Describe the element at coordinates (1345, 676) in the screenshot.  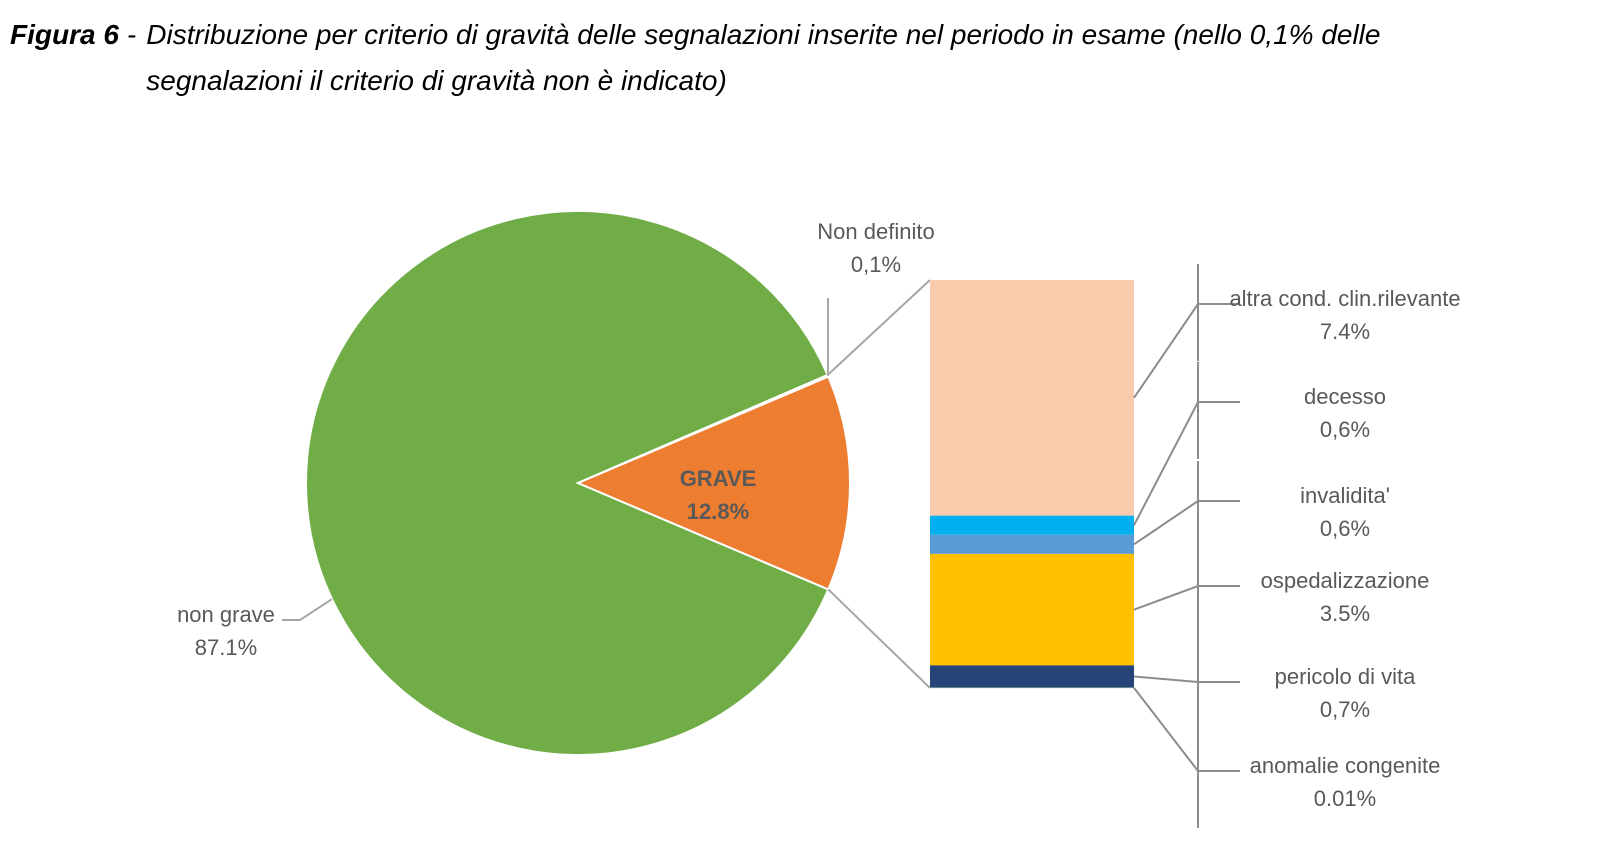
I see `bar-label: pericolo di vita` at that location.